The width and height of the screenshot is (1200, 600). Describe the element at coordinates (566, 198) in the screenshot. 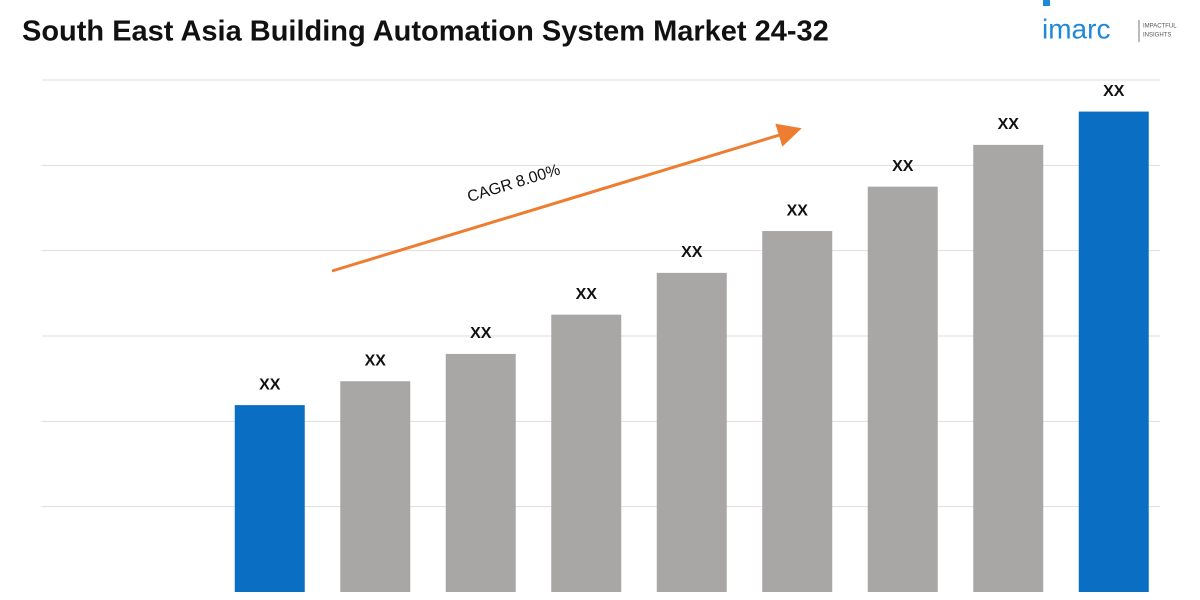

I see `cagr-arrow` at that location.